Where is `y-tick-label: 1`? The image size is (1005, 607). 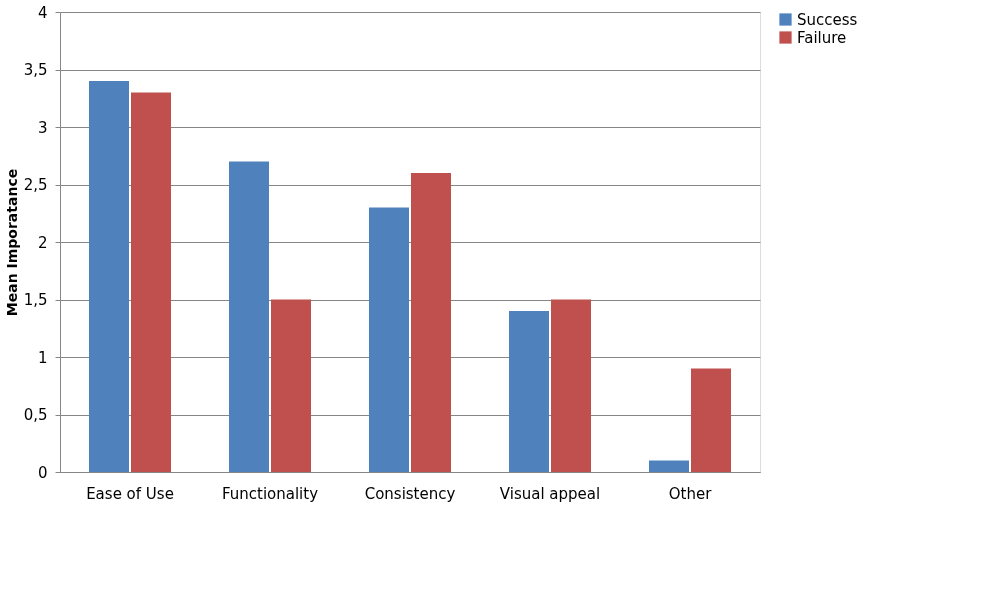
y-tick-label: 1 is located at coordinates (42, 357).